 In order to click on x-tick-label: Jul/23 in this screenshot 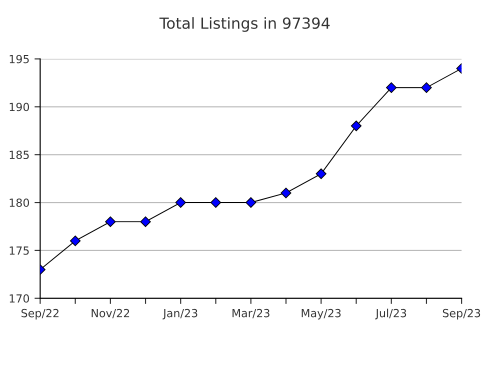, I will do `click(390, 314)`.